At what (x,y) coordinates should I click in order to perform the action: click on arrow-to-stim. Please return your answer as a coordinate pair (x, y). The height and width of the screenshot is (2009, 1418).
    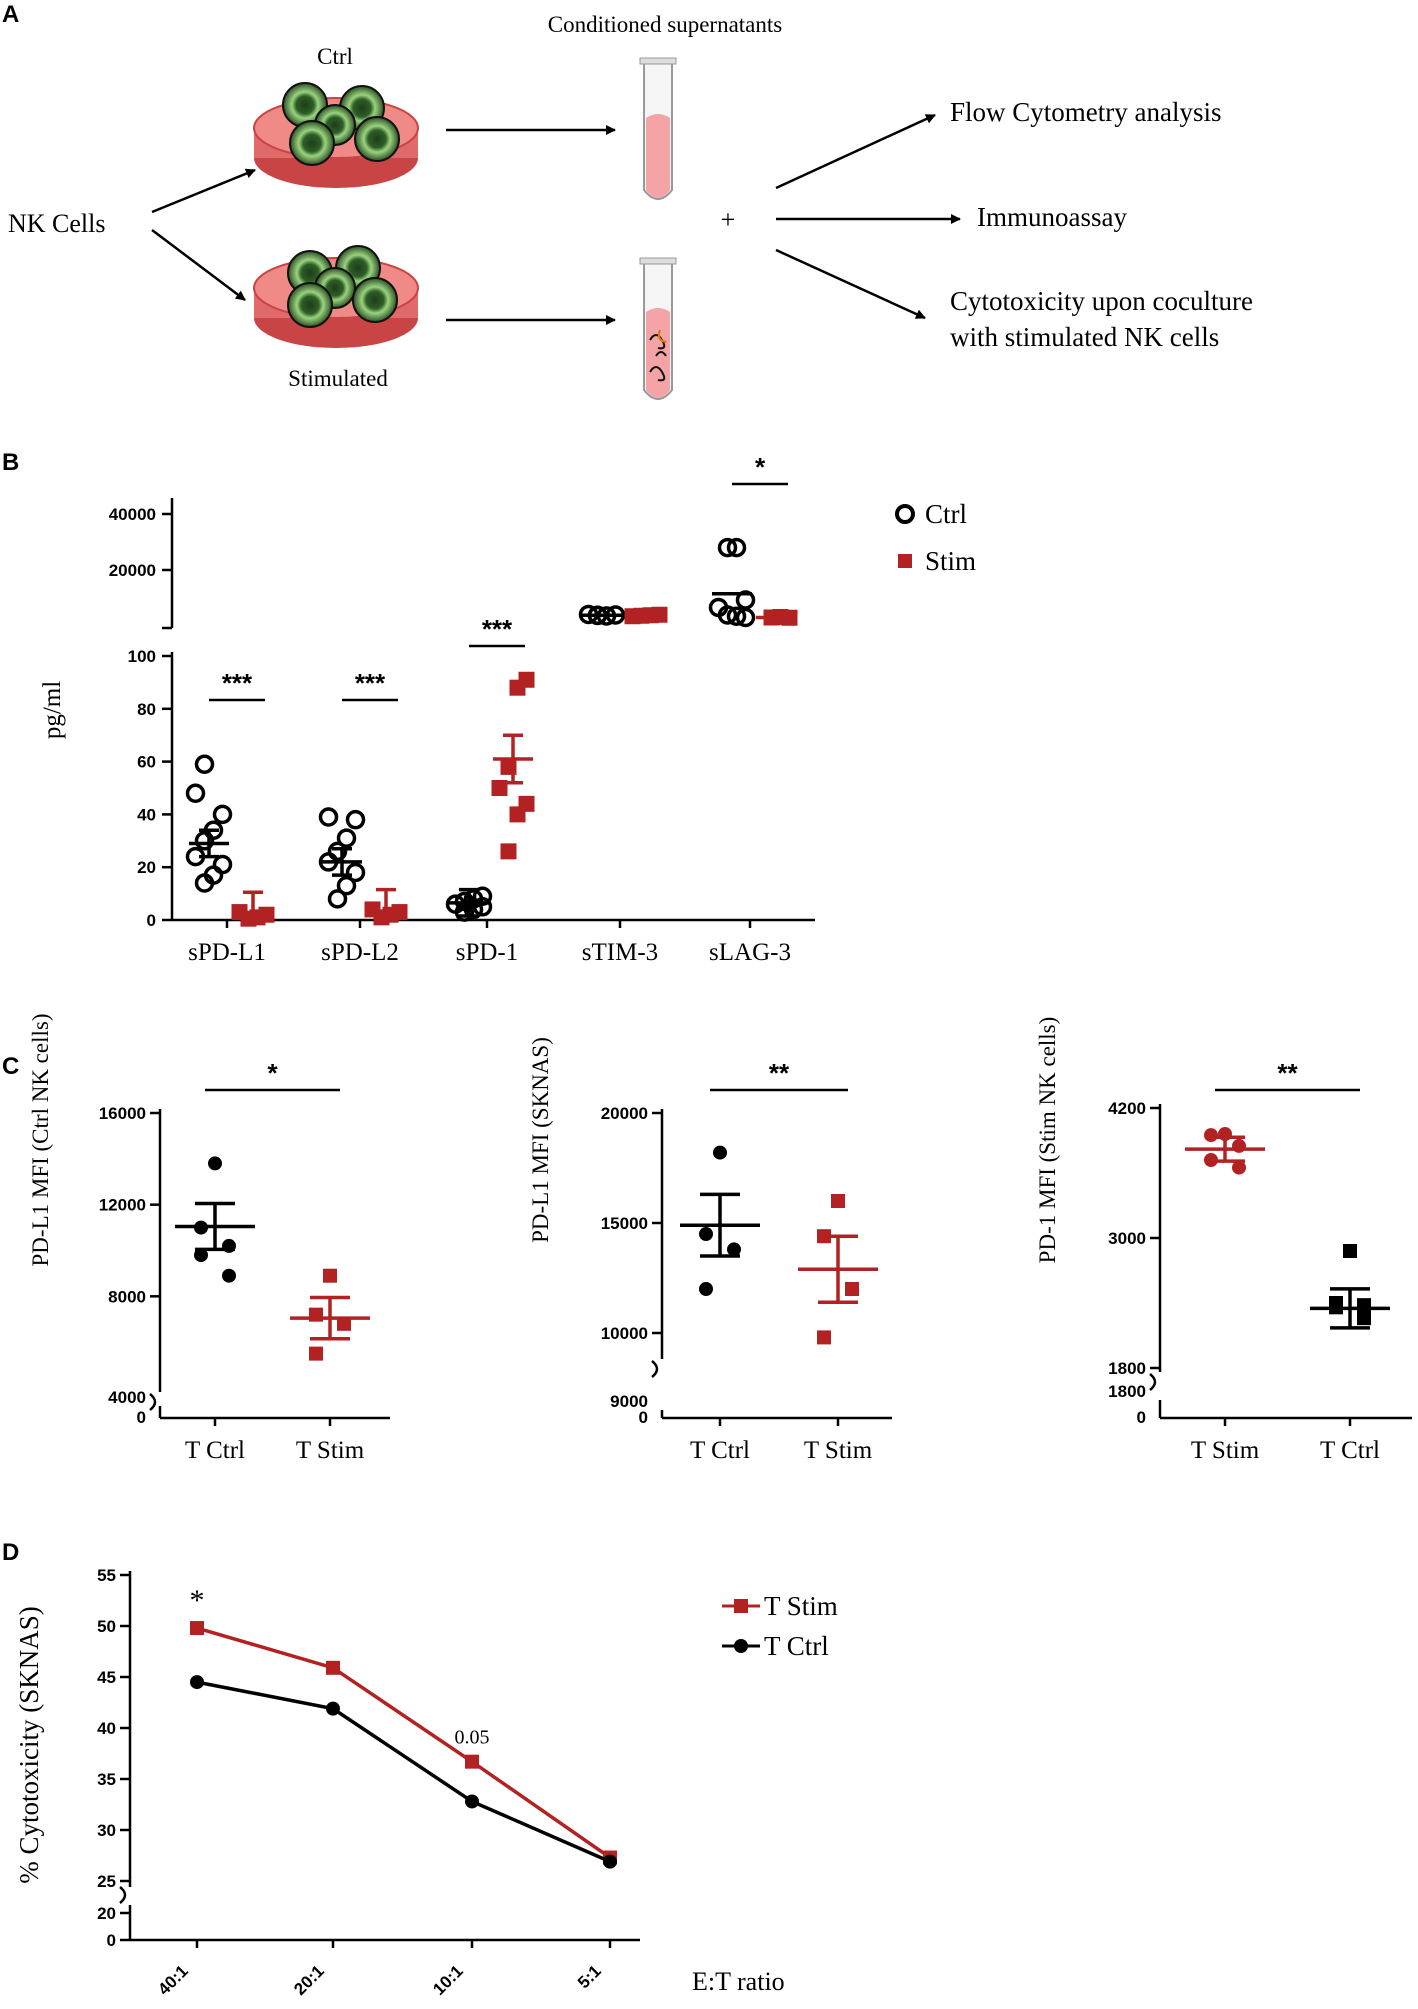
    Looking at the image, I should click on (198, 265).